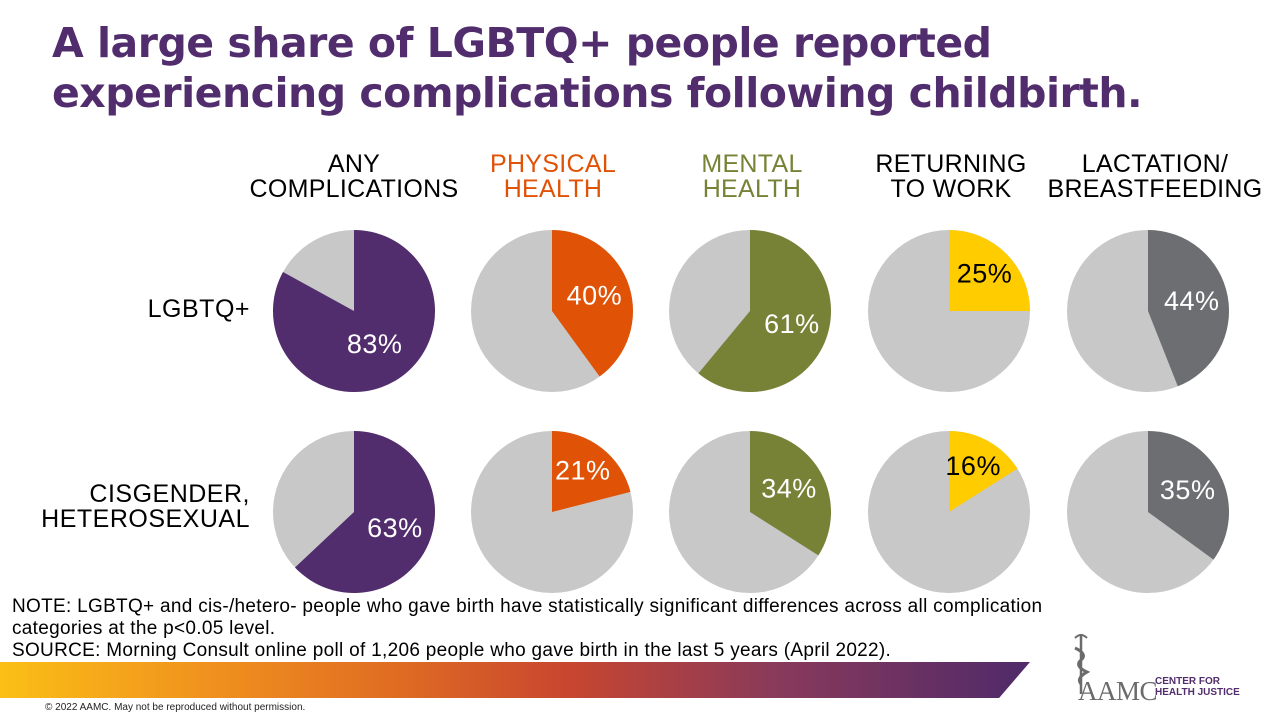 The image size is (1280, 720). I want to click on pie-0-3: 25%, so click(949, 311).